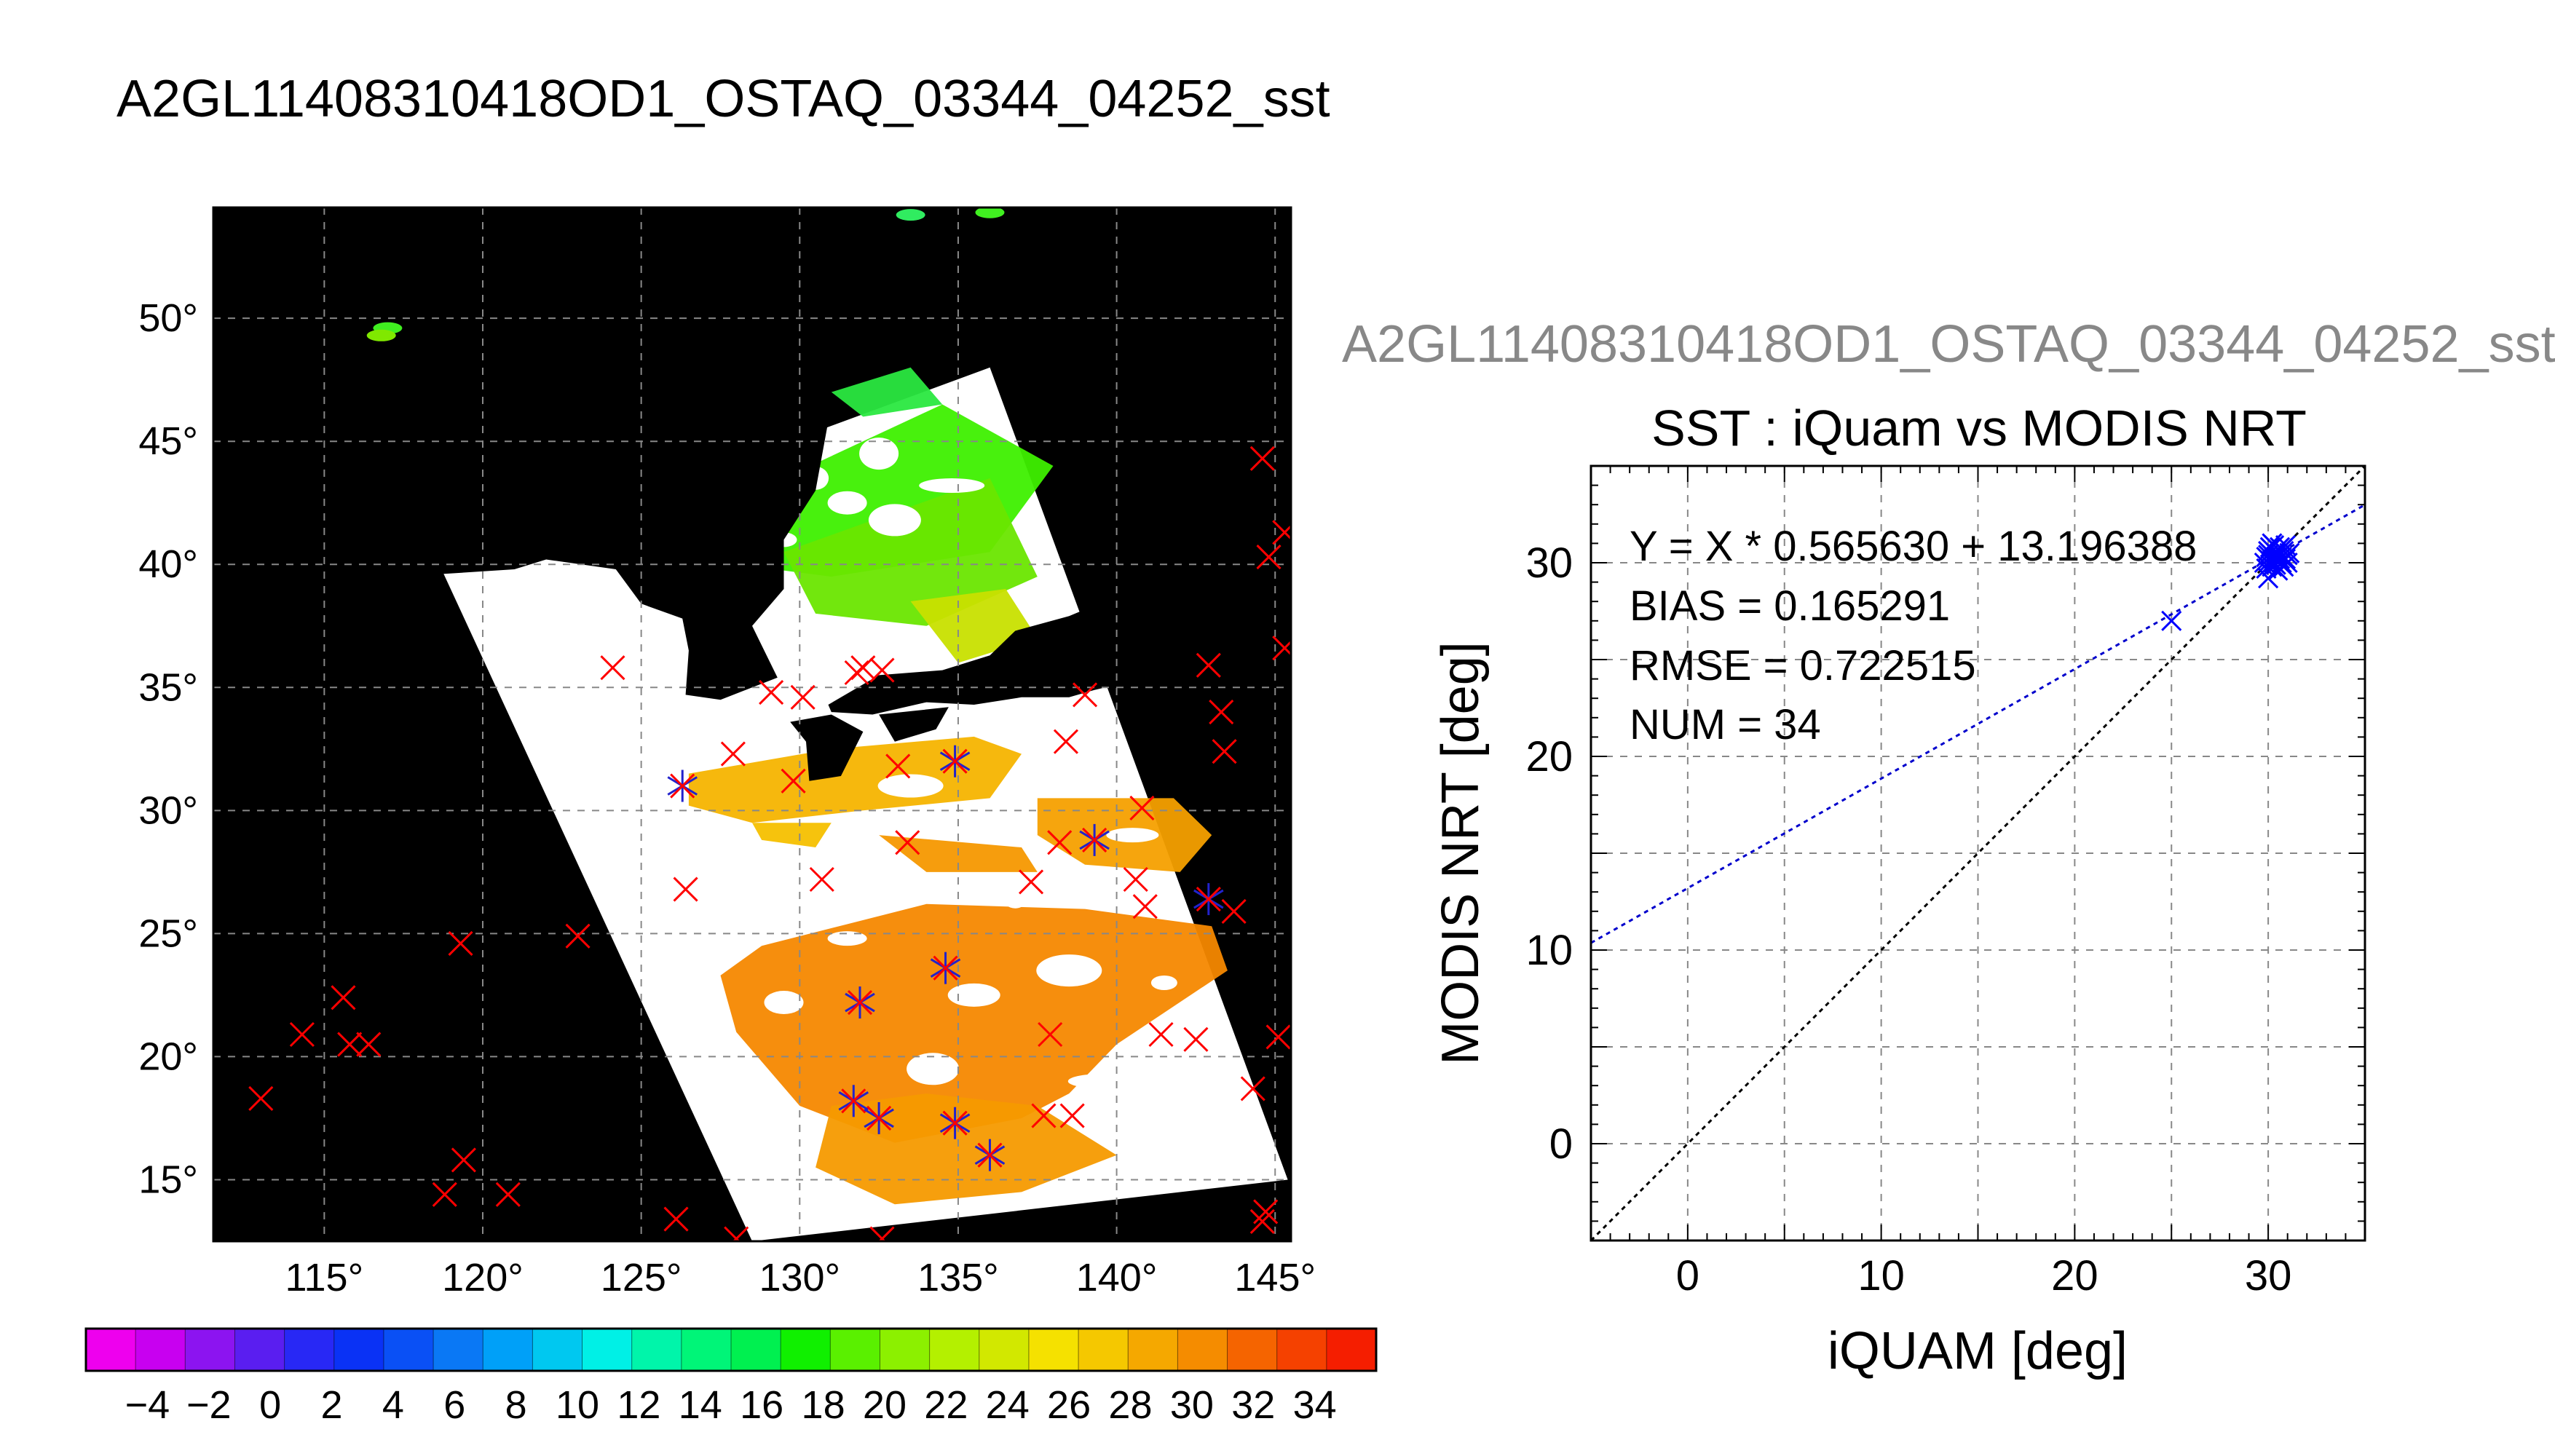 This screenshot has height=1456, width=2555. Describe the element at coordinates (168, 810) in the screenshot. I see `lat-tick-label: 30°` at that location.